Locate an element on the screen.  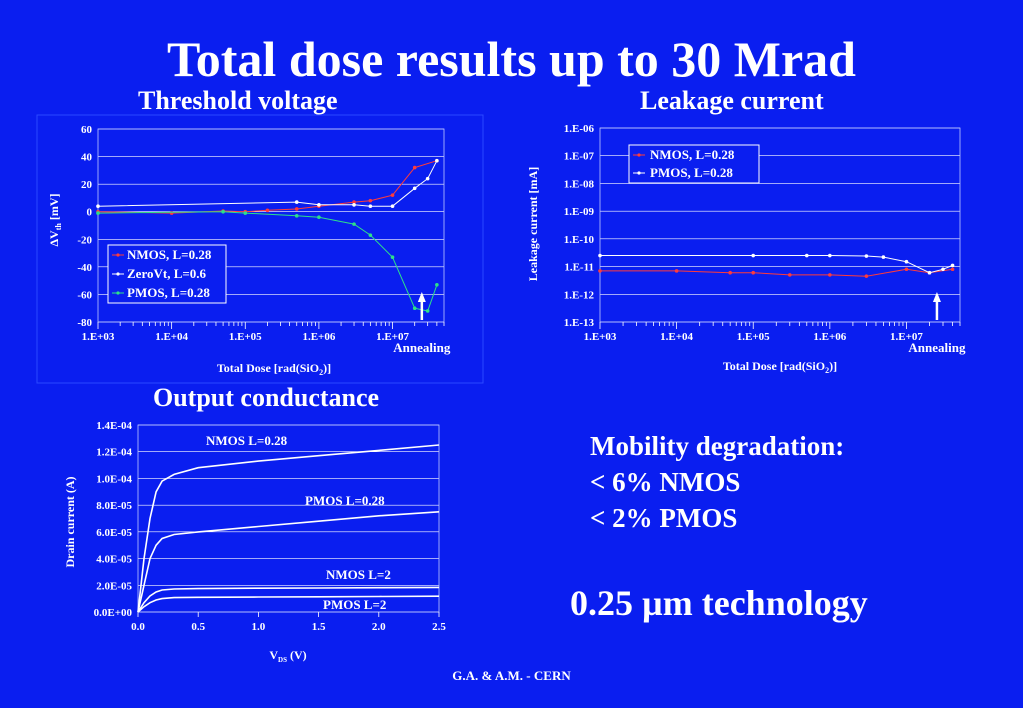
leakage-current-legend: NMOS, L=0.28 PMOS, L=0.28 is located at coordinates (694, 164).